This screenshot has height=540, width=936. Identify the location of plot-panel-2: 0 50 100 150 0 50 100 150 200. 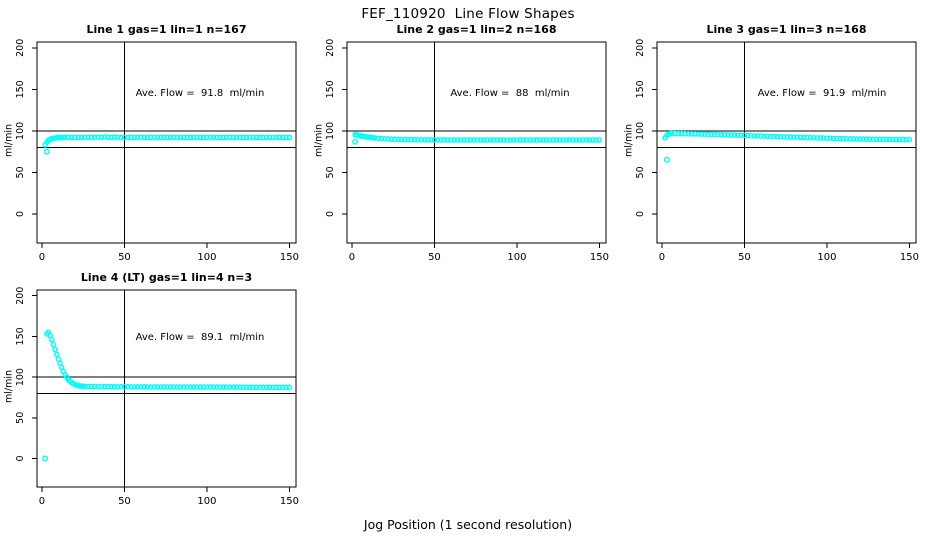
(467, 151).